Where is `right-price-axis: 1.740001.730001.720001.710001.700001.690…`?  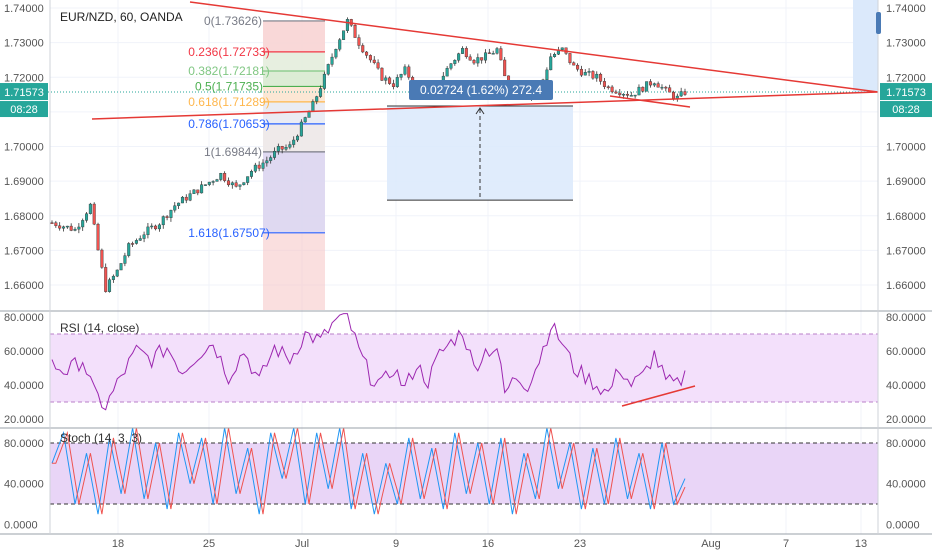 right-price-axis: 1.740001.730001.720001.710001.700001.690… is located at coordinates (906, 267).